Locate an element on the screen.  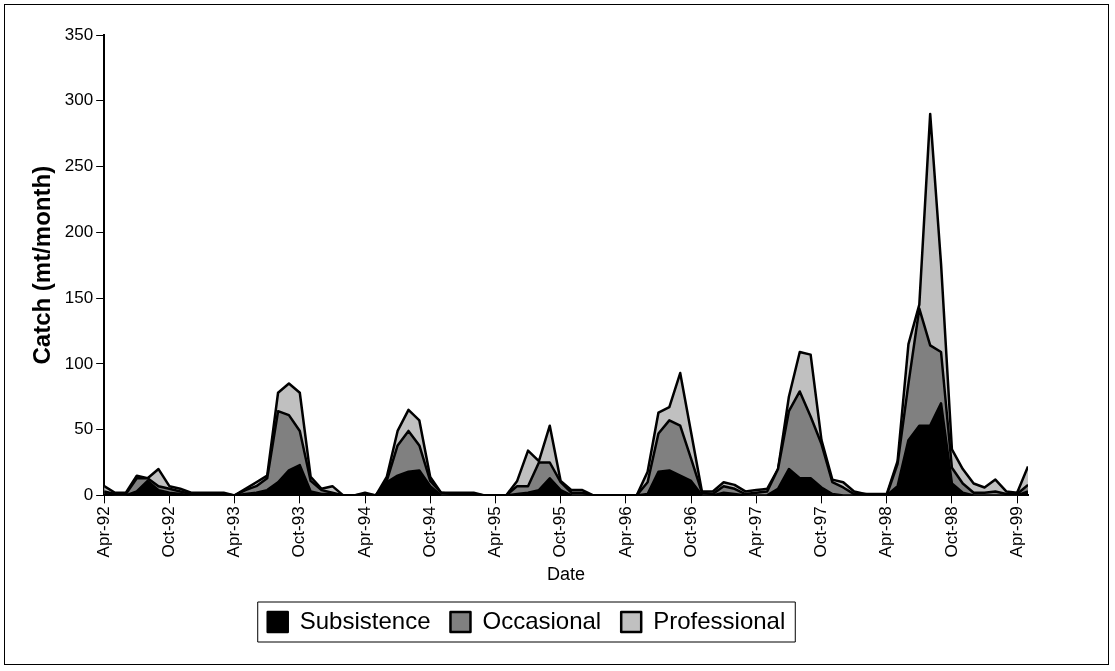
x-tick-label: Oct-98 is located at coordinates (951, 532).